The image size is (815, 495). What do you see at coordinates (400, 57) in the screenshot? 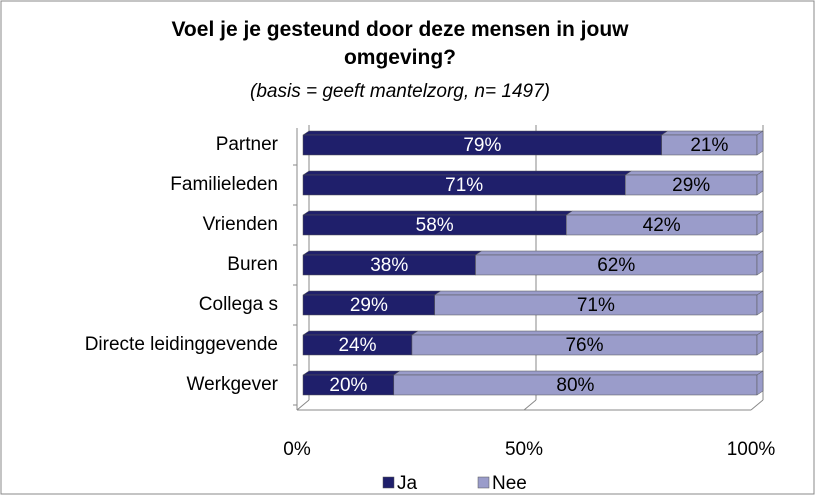
I see `title-line: omgeving?` at bounding box center [400, 57].